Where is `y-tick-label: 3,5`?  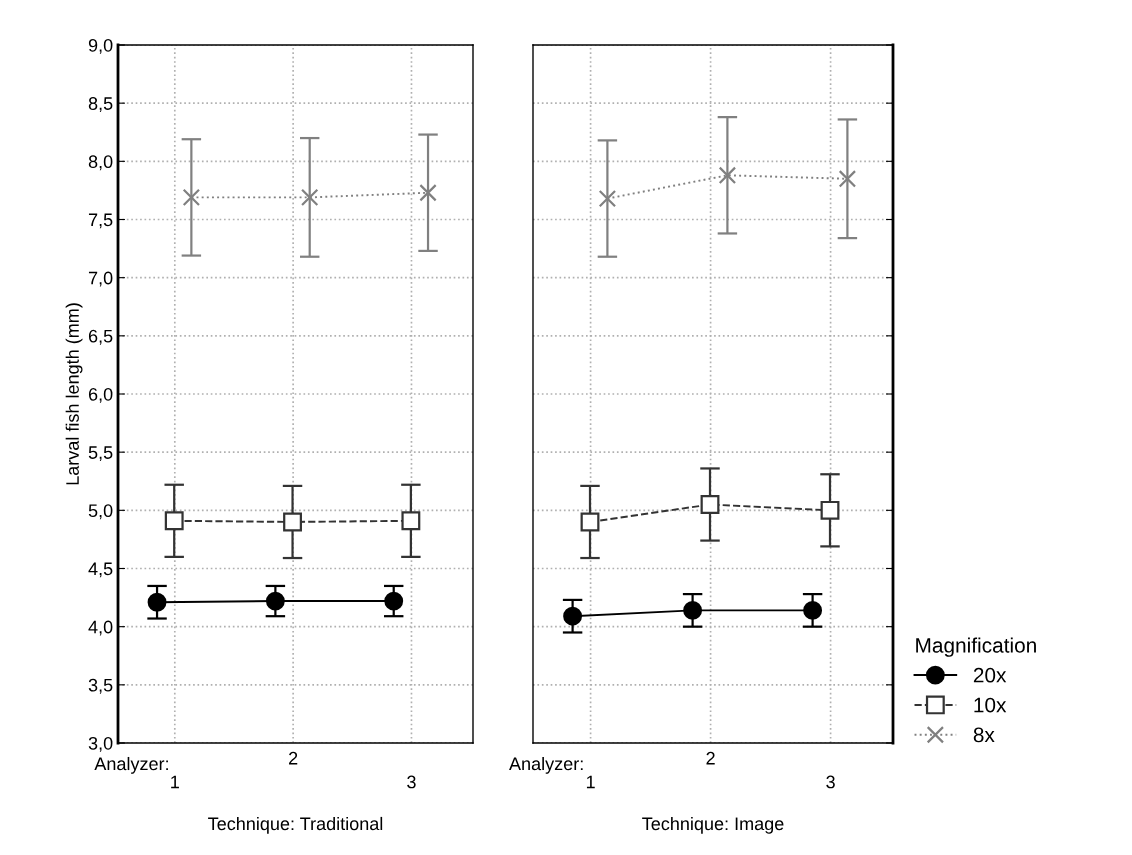 y-tick-label: 3,5 is located at coordinates (100, 686).